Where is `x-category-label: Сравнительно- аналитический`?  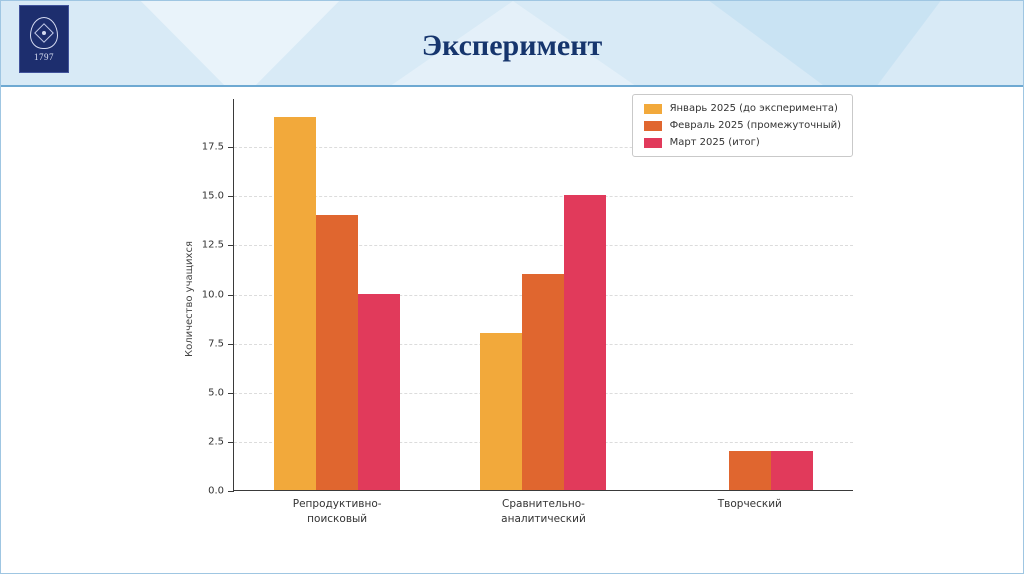
x-category-label: Сравнительно- аналитический is located at coordinates (543, 511).